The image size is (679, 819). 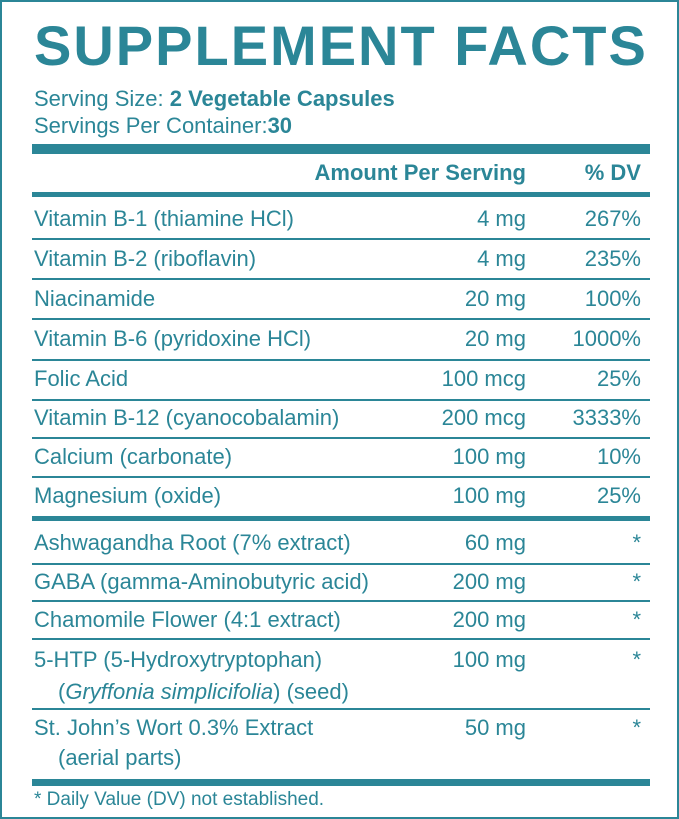 What do you see at coordinates (99, 98) in the screenshot?
I see `serving-size-label: Serving Size:` at bounding box center [99, 98].